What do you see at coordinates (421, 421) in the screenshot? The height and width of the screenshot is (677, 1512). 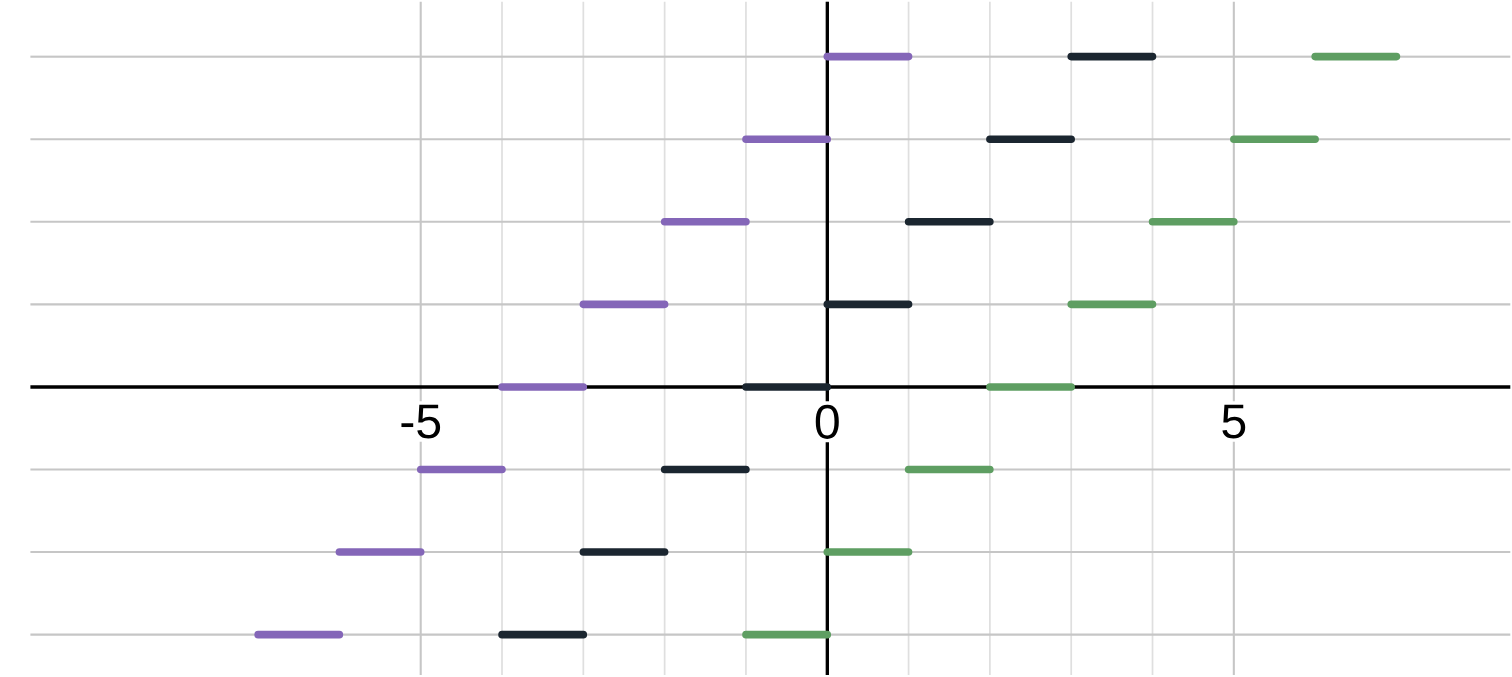 I see `x-tick-label: -5` at bounding box center [421, 421].